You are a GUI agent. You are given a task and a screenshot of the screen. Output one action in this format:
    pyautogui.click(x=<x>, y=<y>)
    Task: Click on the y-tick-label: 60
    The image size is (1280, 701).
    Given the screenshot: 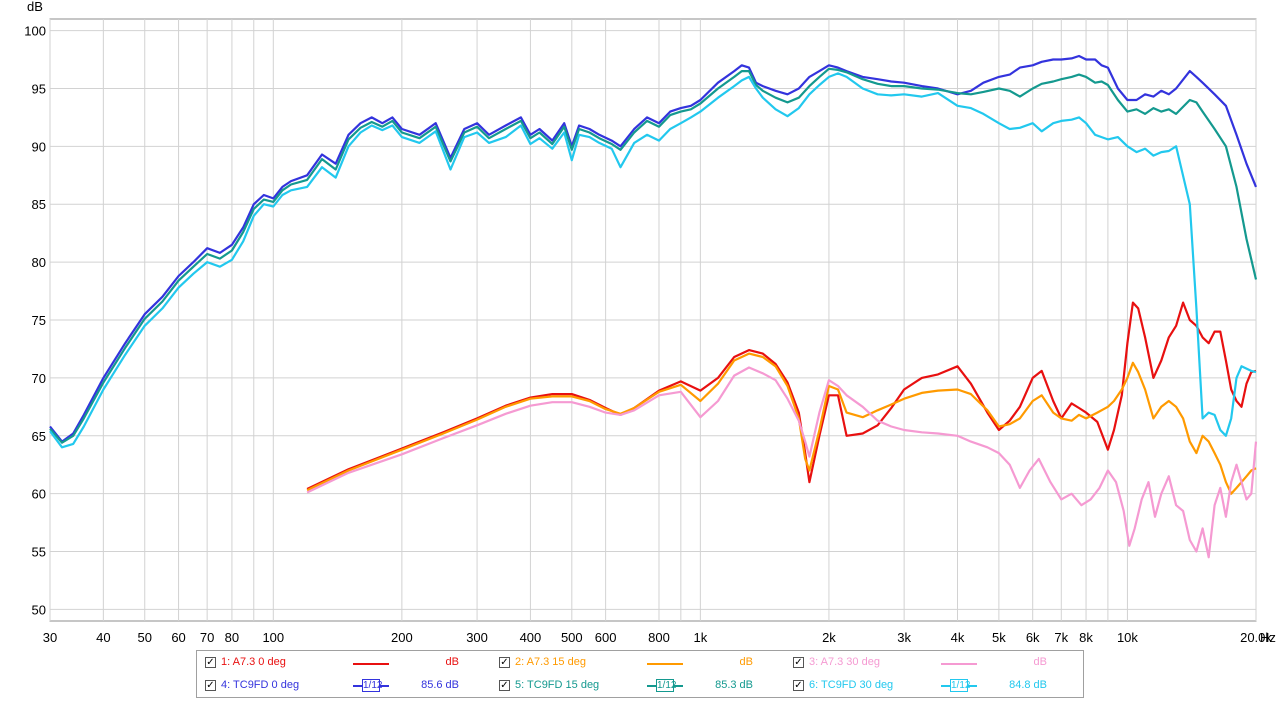 What is the action you would take?
    pyautogui.click(x=39, y=494)
    